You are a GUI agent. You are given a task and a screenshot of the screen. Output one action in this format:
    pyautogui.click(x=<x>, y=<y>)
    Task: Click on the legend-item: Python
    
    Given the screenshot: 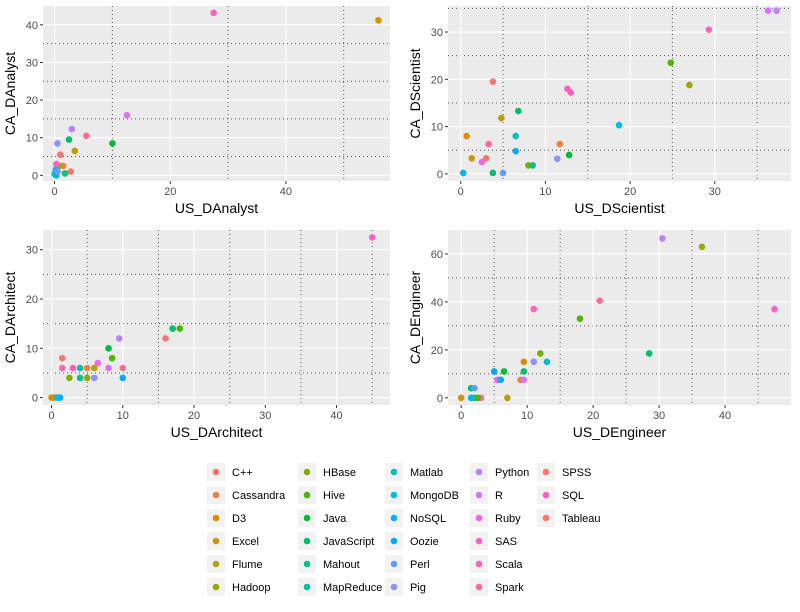 What is the action you would take?
    pyautogui.click(x=499, y=472)
    